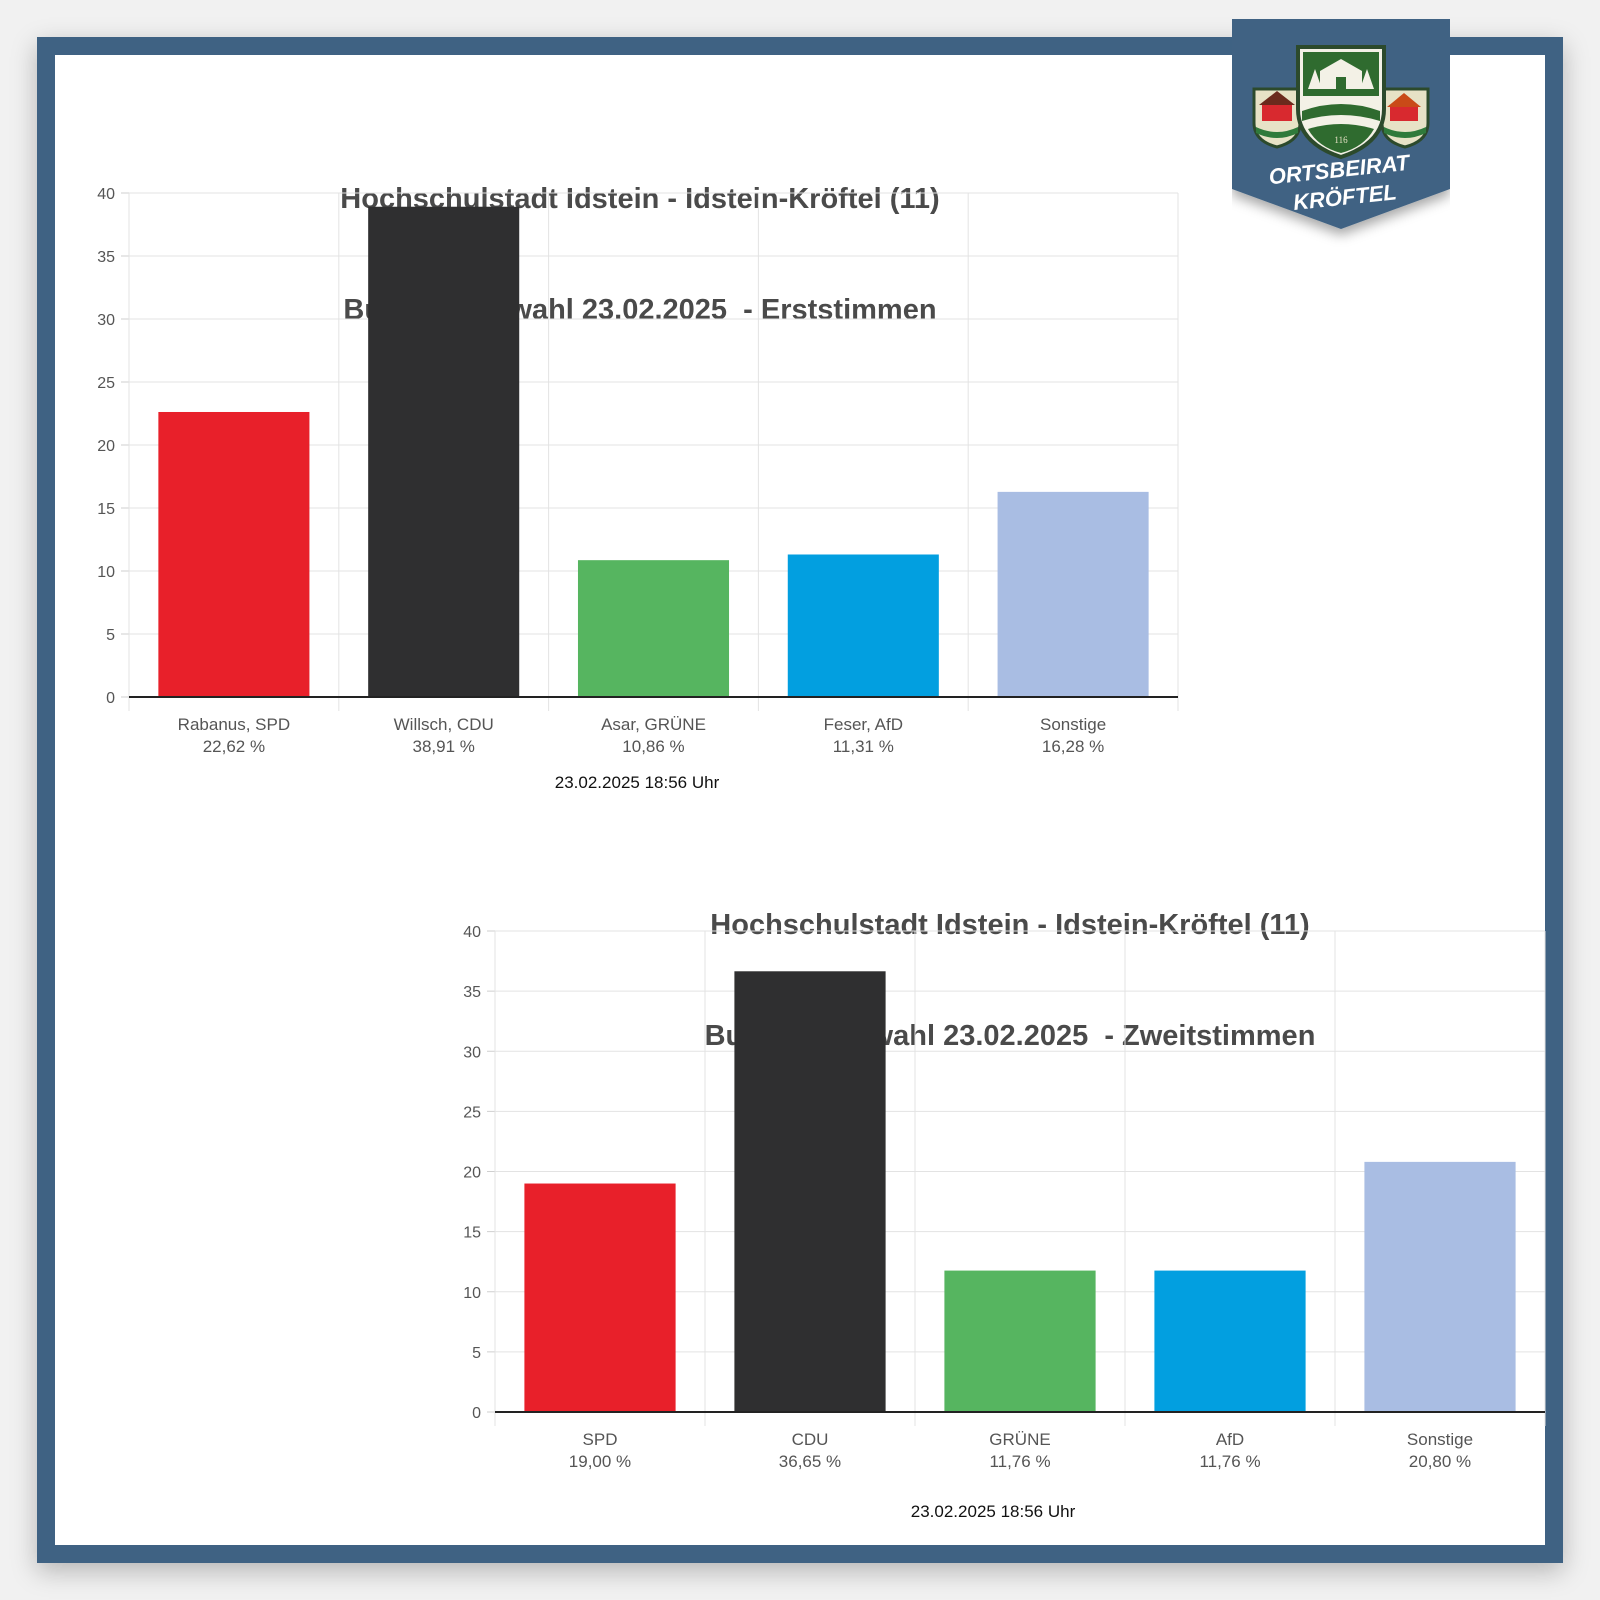 This screenshot has height=1600, width=1600. Describe the element at coordinates (1073, 746) in the screenshot. I see `value-label: 16,28 %` at that location.